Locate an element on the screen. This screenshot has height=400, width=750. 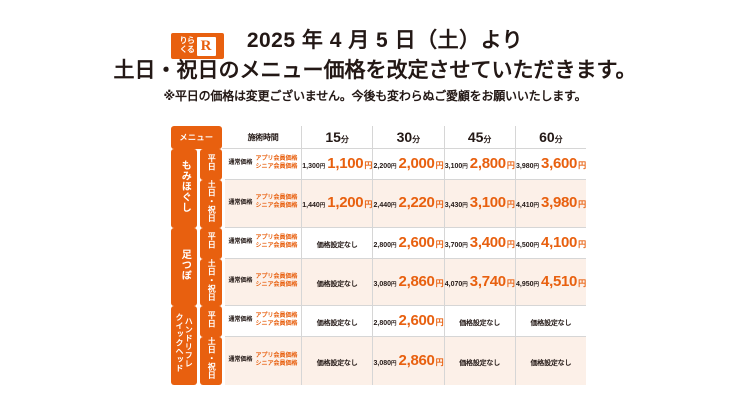
new-price: 3,400円 is located at coordinates (492, 242).